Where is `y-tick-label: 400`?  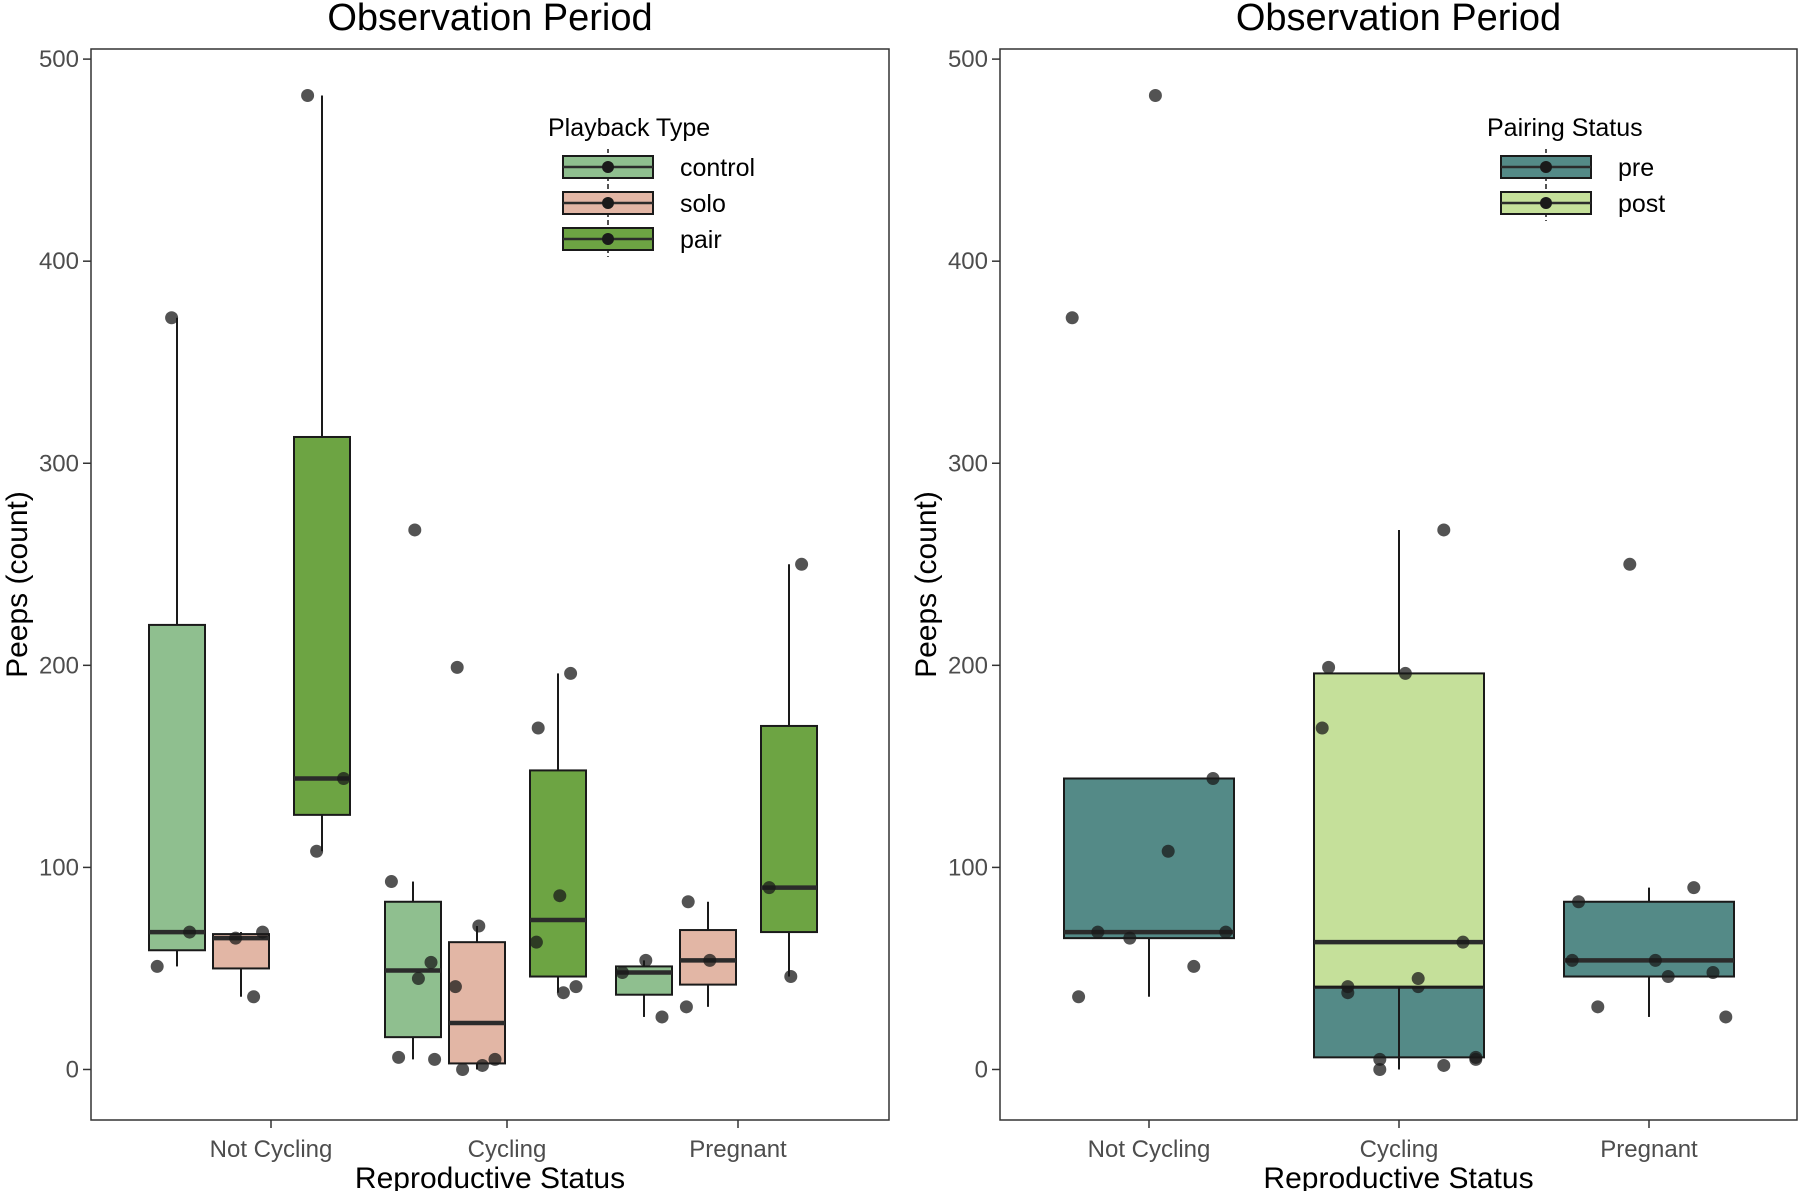
y-tick-label: 400 is located at coordinates (59, 261).